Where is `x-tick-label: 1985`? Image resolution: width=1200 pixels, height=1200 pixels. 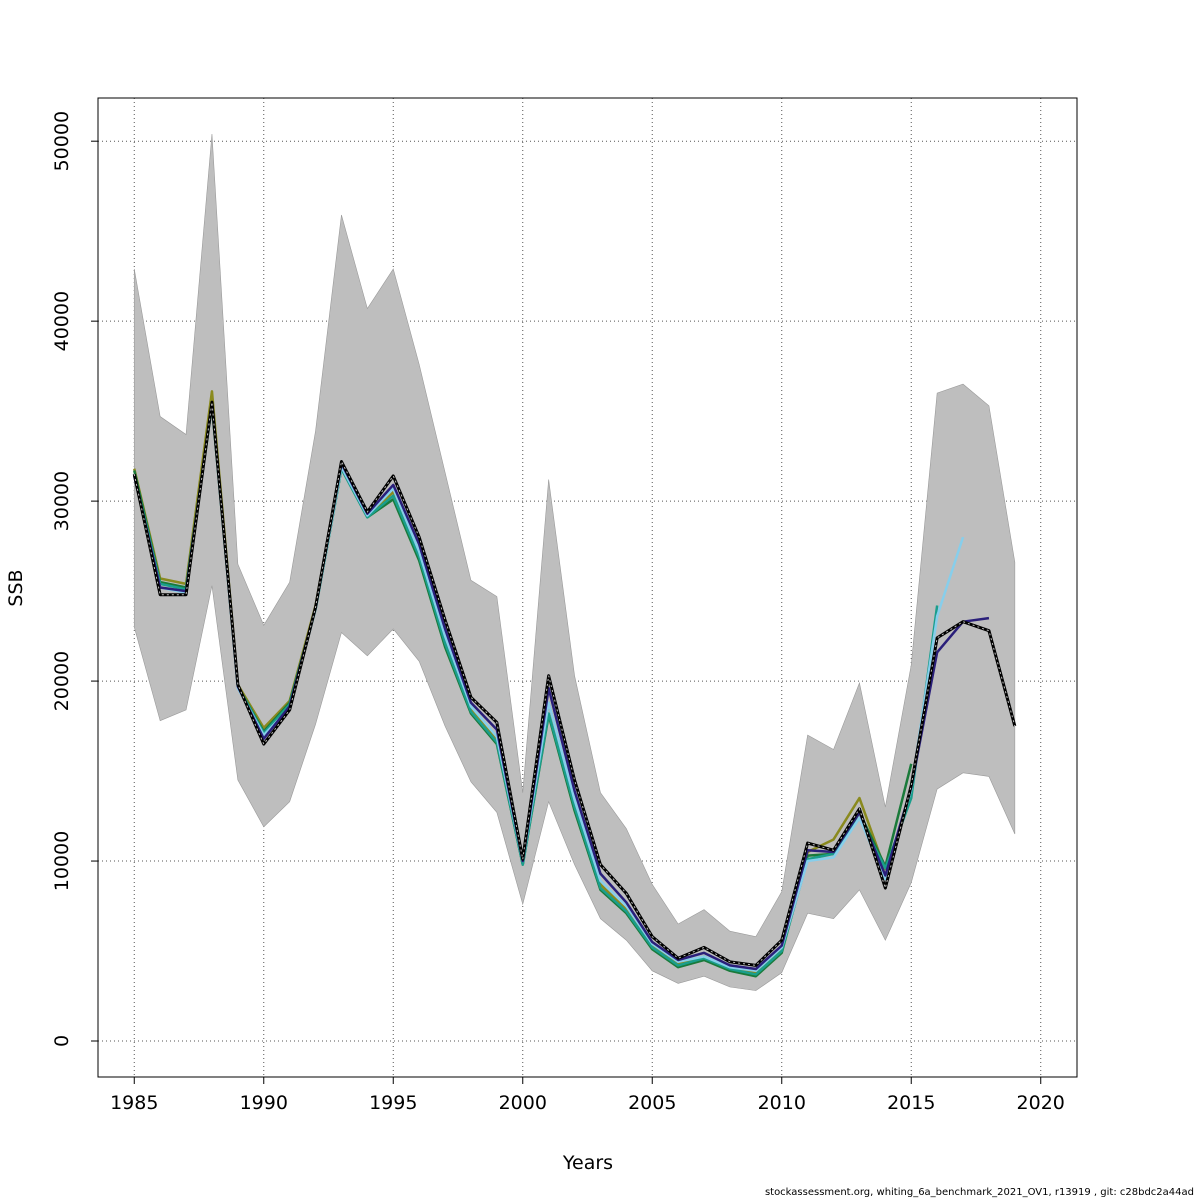 x-tick-label: 1985 is located at coordinates (134, 1103).